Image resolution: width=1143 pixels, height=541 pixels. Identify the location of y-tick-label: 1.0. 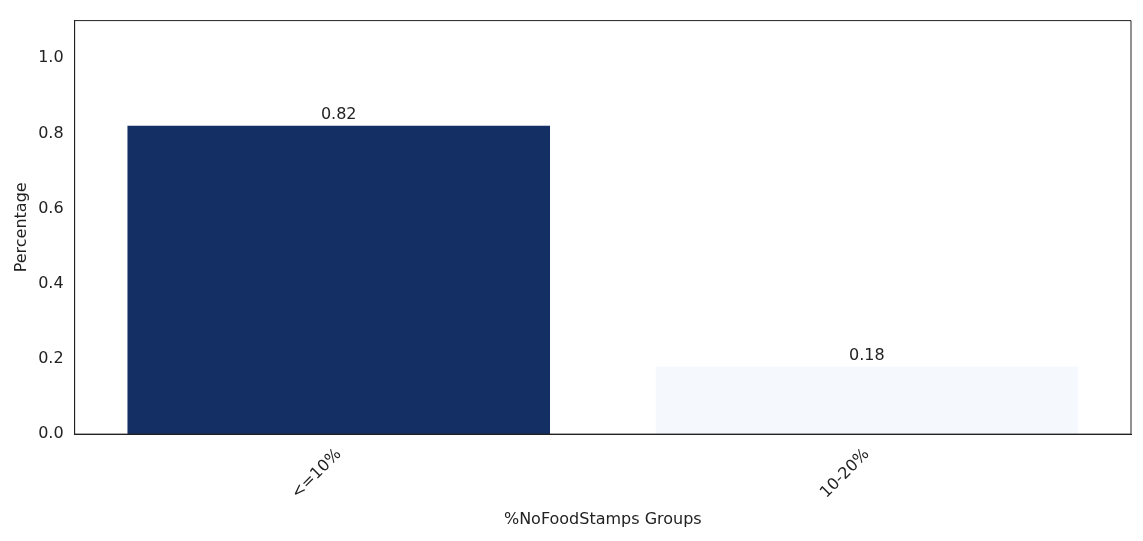
(51, 57).